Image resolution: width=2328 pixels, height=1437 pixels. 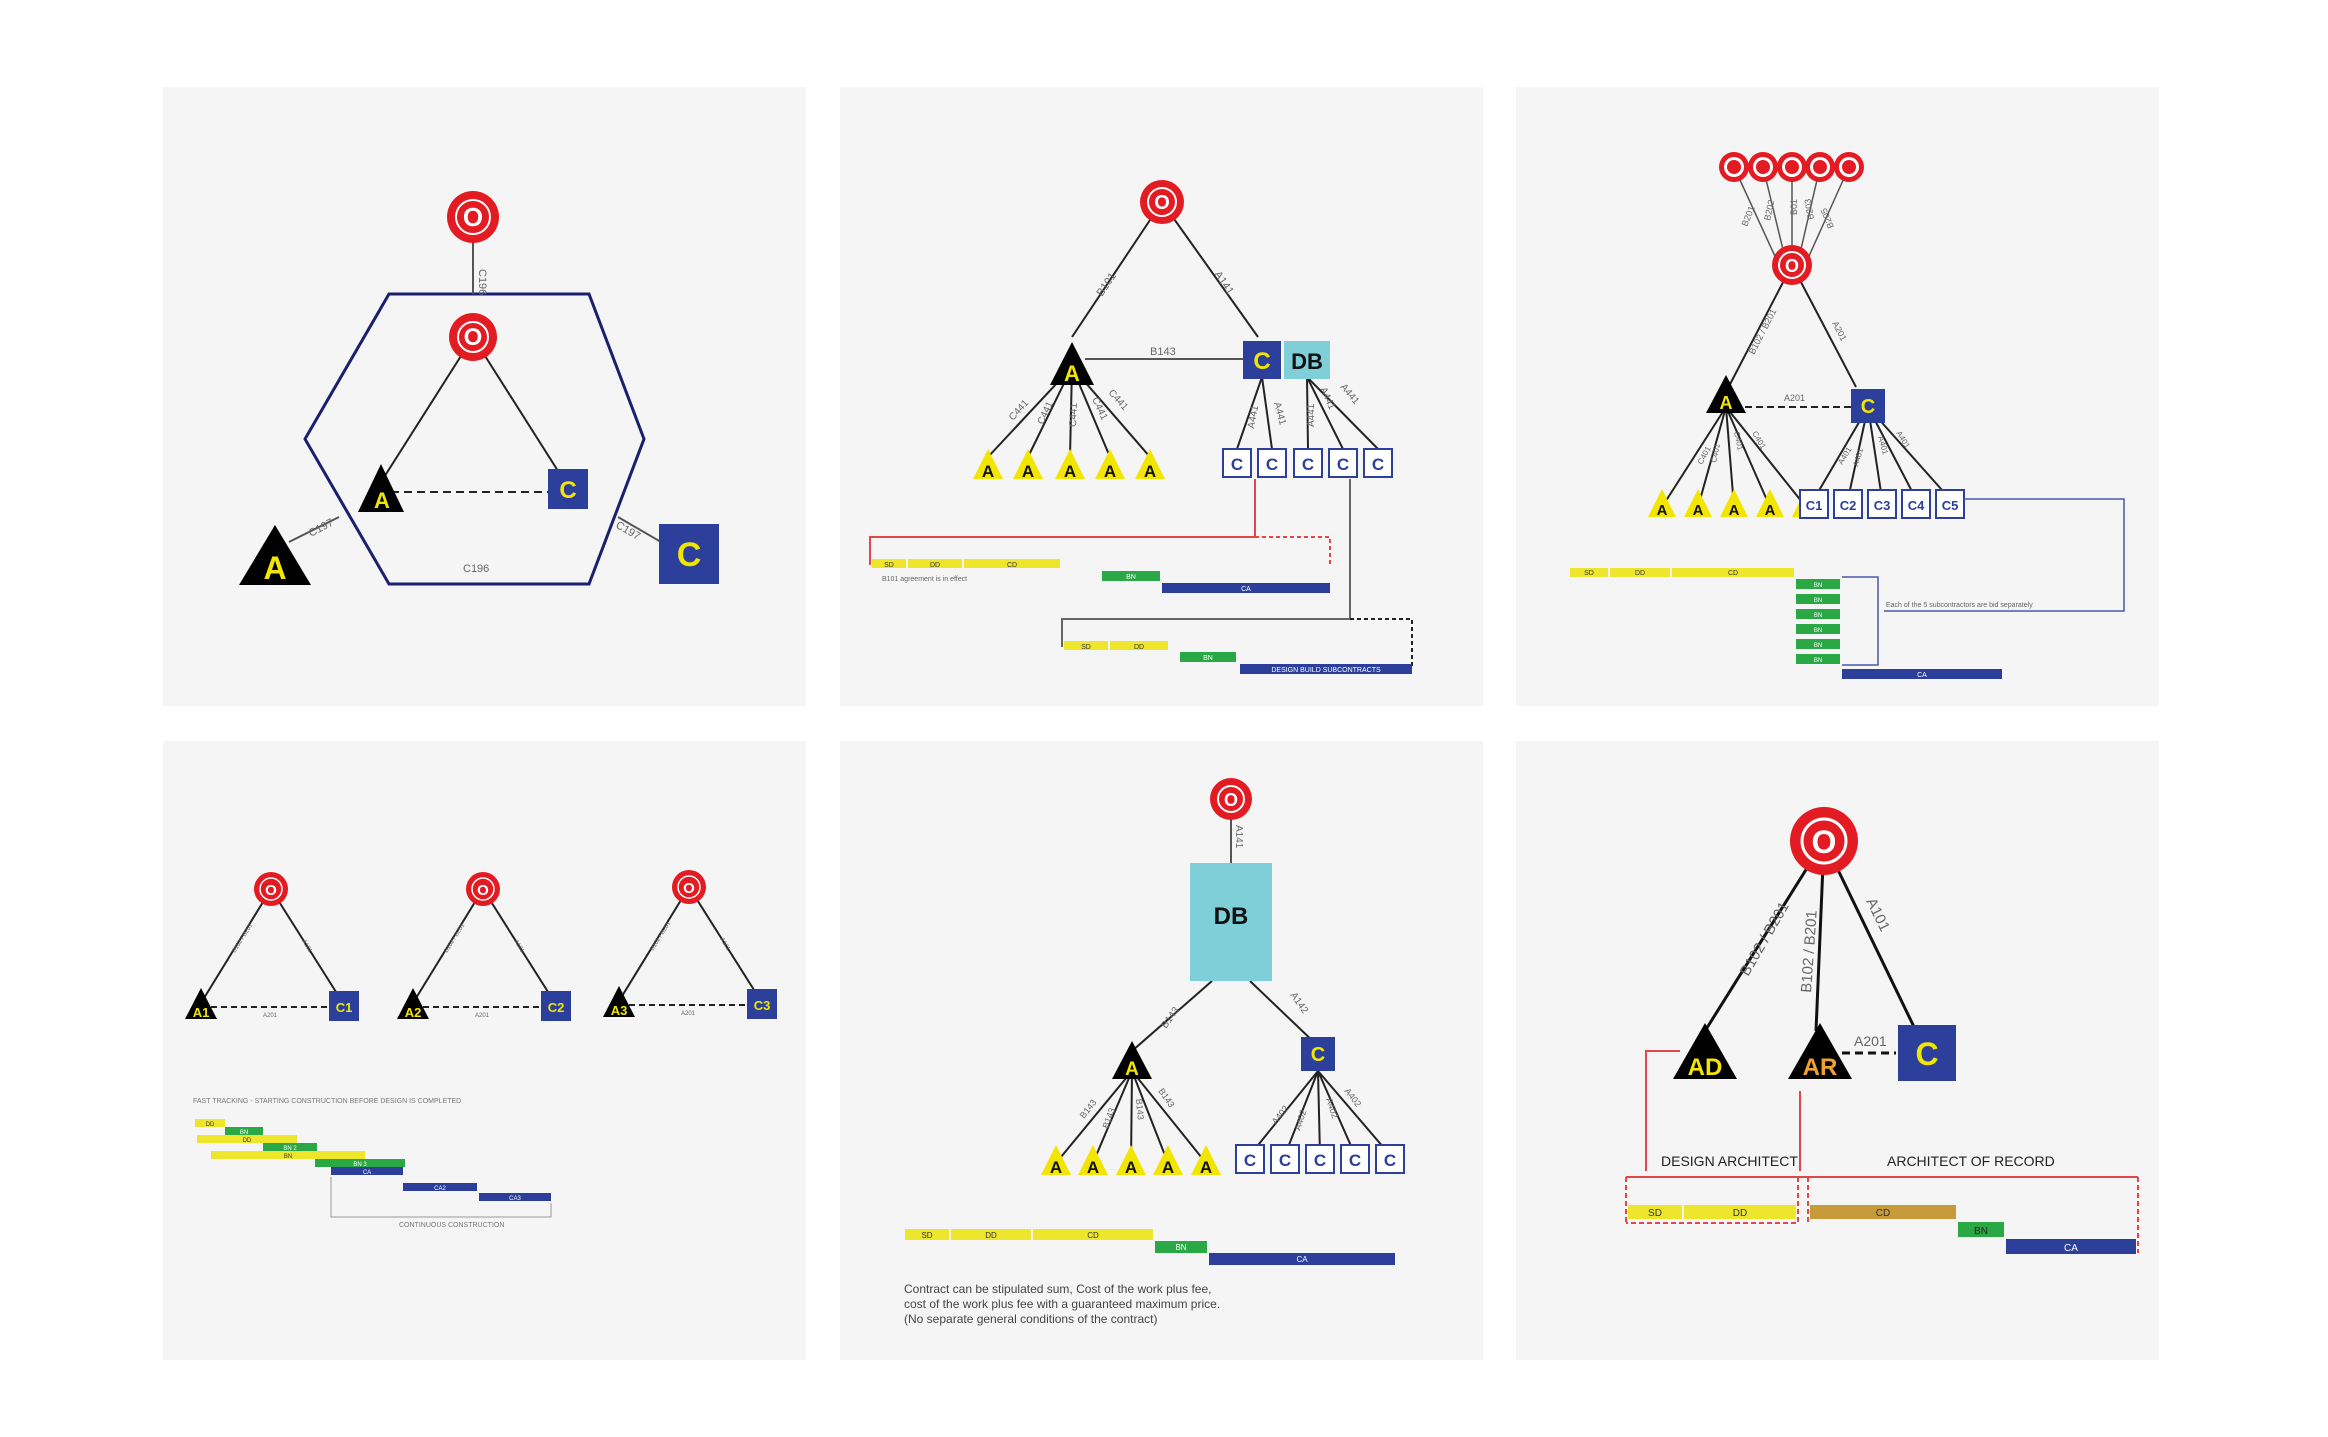 What do you see at coordinates (1820, 1067) in the screenshot?
I see `architect-of-record-letter: AR` at bounding box center [1820, 1067].